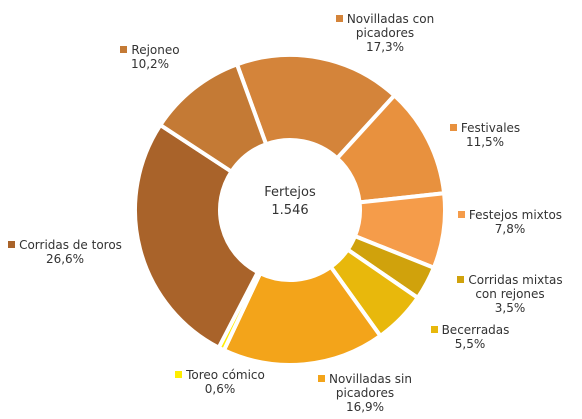  Describe the element at coordinates (475, 330) in the screenshot. I see `slice-name: Becerradas` at that location.